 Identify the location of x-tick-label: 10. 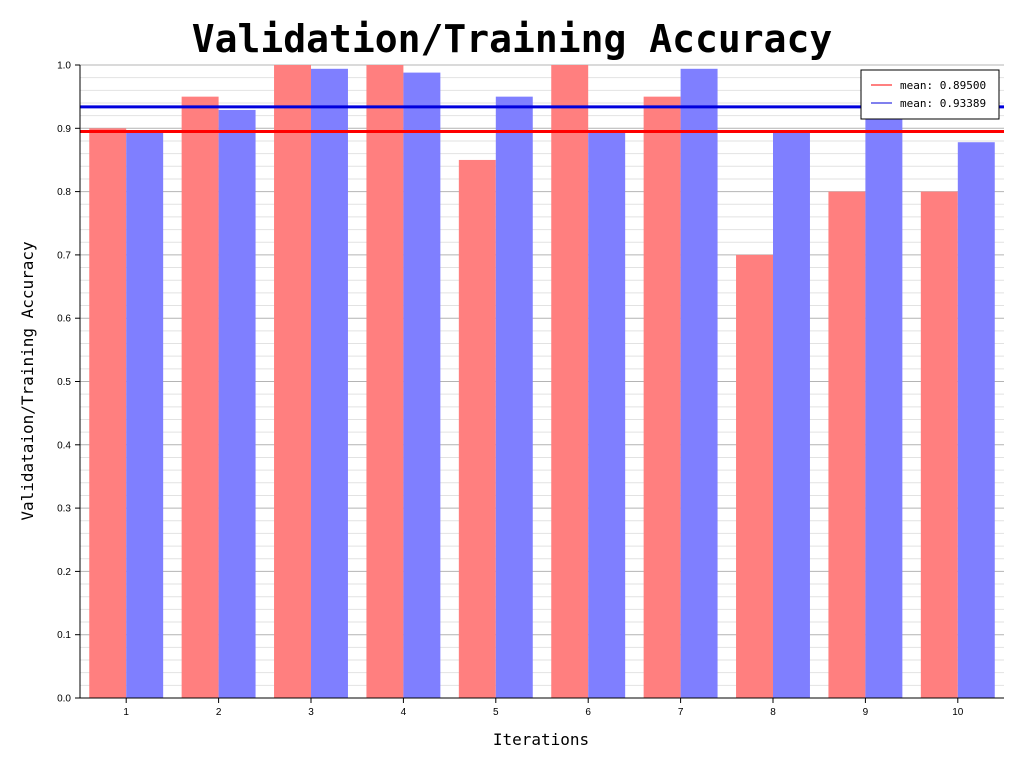
(958, 712).